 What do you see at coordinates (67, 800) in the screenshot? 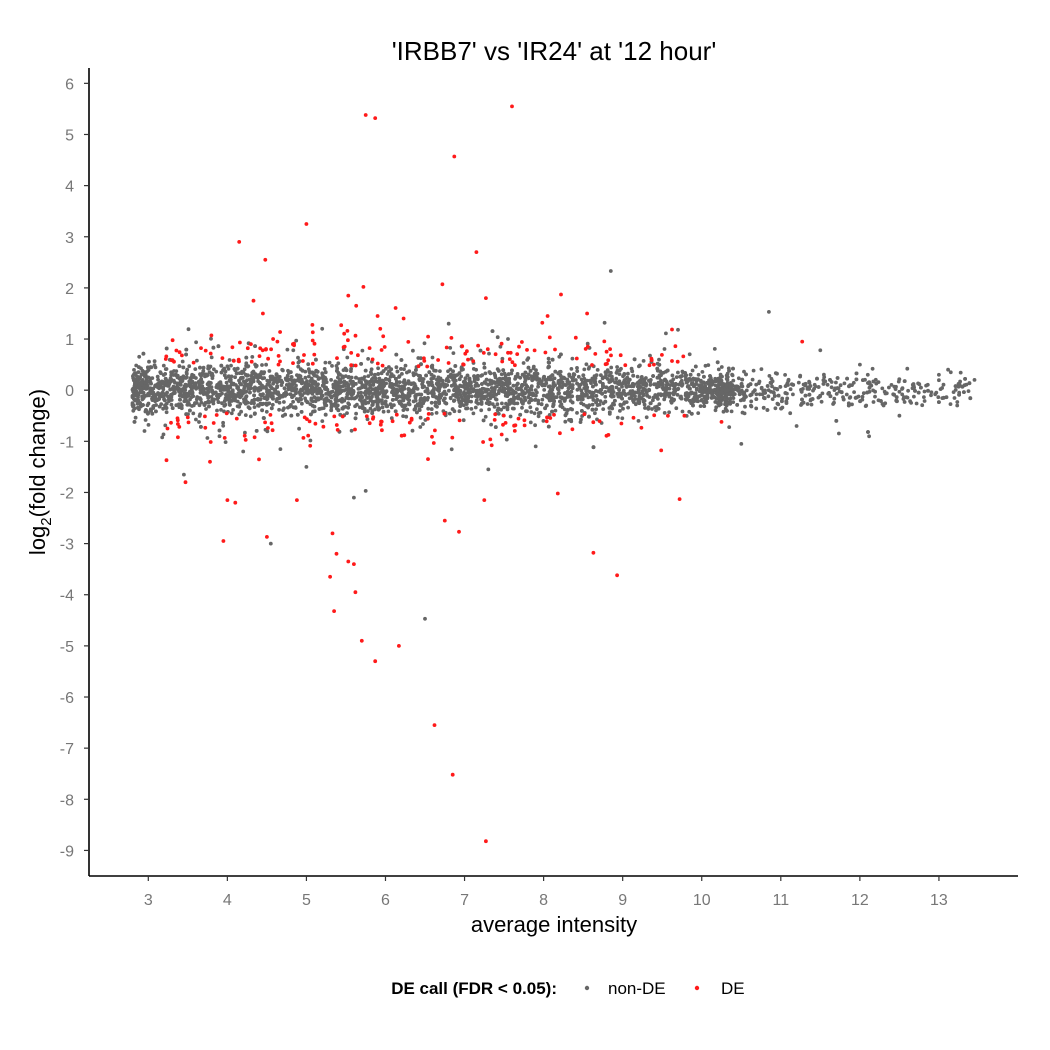
I see `y-tick-label: -8` at bounding box center [67, 800].